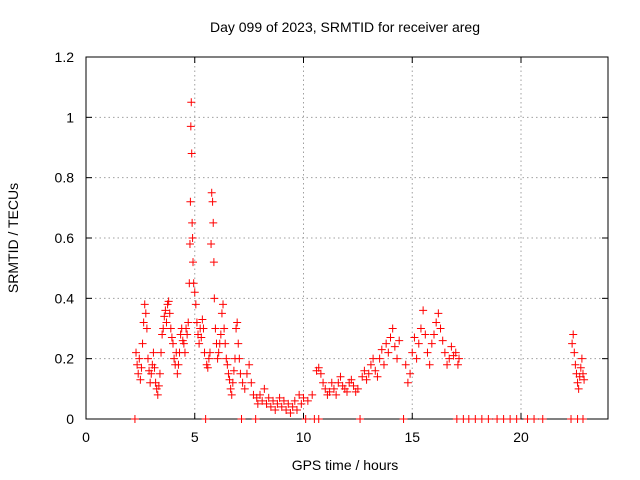  What do you see at coordinates (195, 437) in the screenshot?
I see `x-tick-label: 5` at bounding box center [195, 437].